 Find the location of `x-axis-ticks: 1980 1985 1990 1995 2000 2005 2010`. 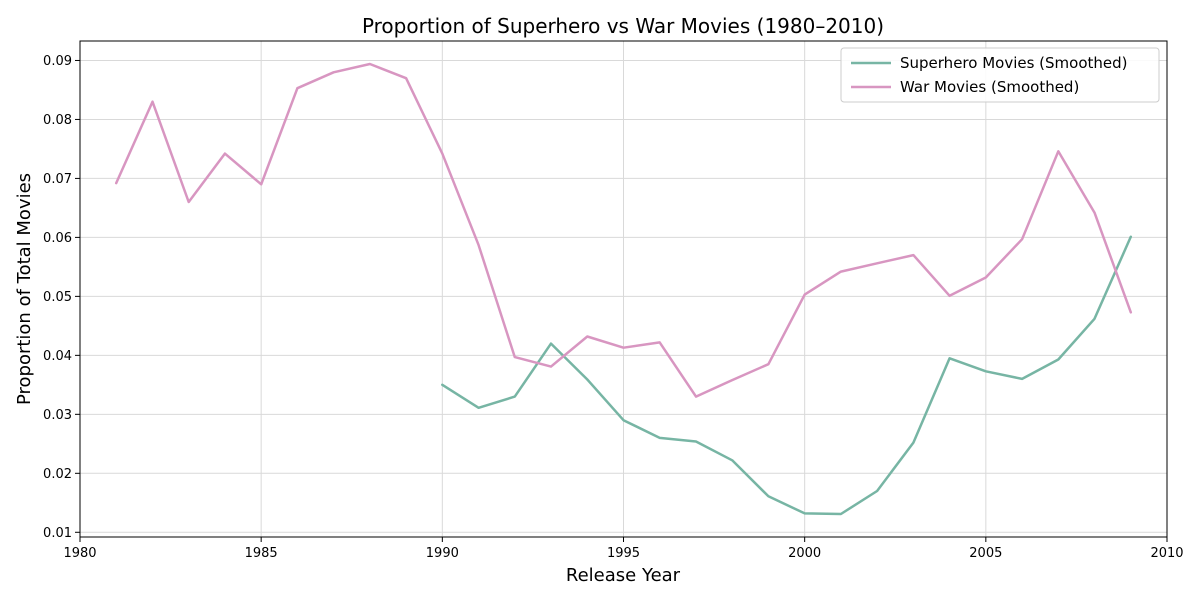

x-axis-ticks: 1980 1985 1990 1995 2000 2005 2010 is located at coordinates (623, 549).